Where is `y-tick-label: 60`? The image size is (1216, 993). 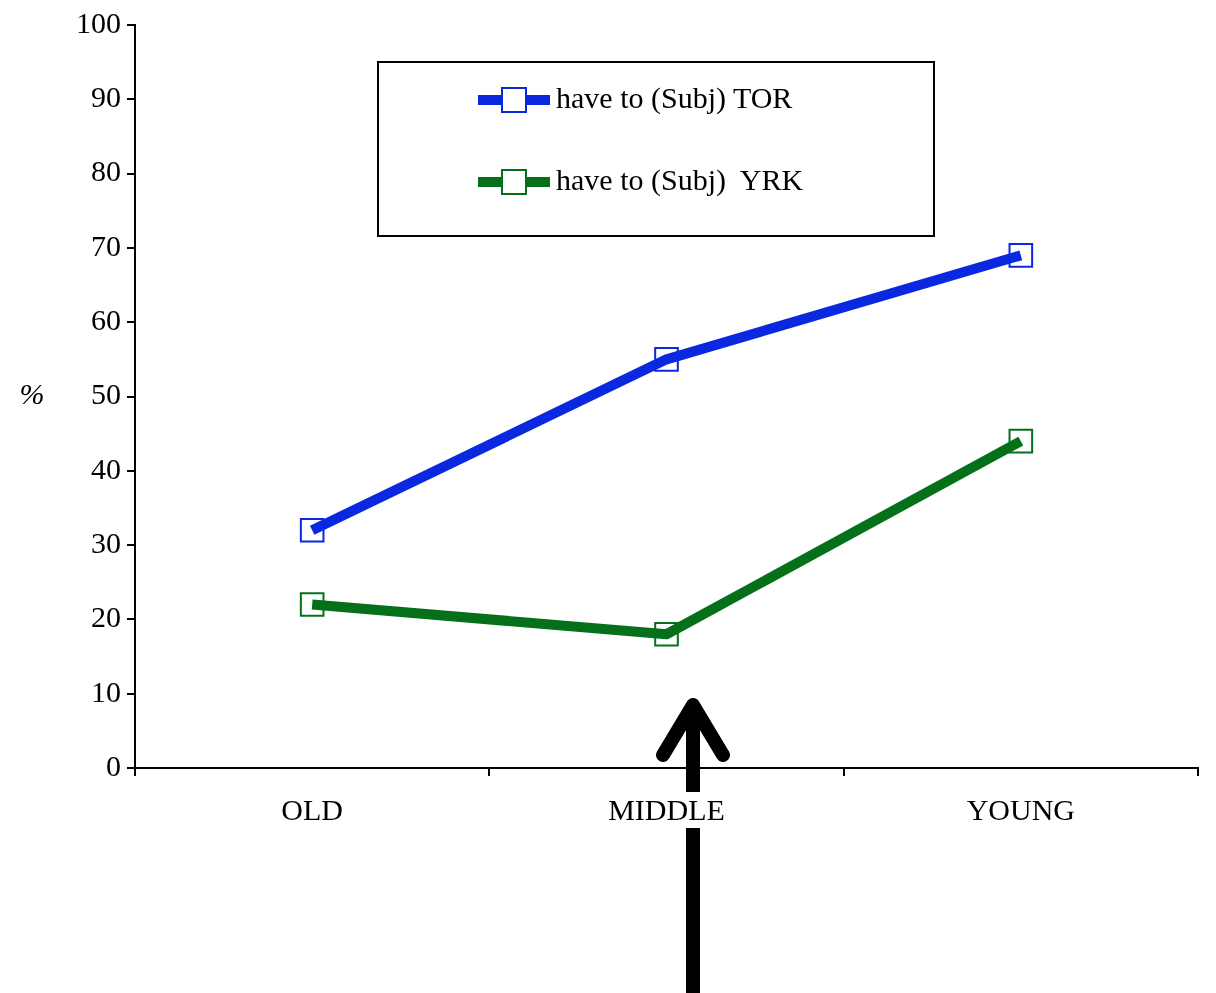 y-tick-label: 60 is located at coordinates (106, 320).